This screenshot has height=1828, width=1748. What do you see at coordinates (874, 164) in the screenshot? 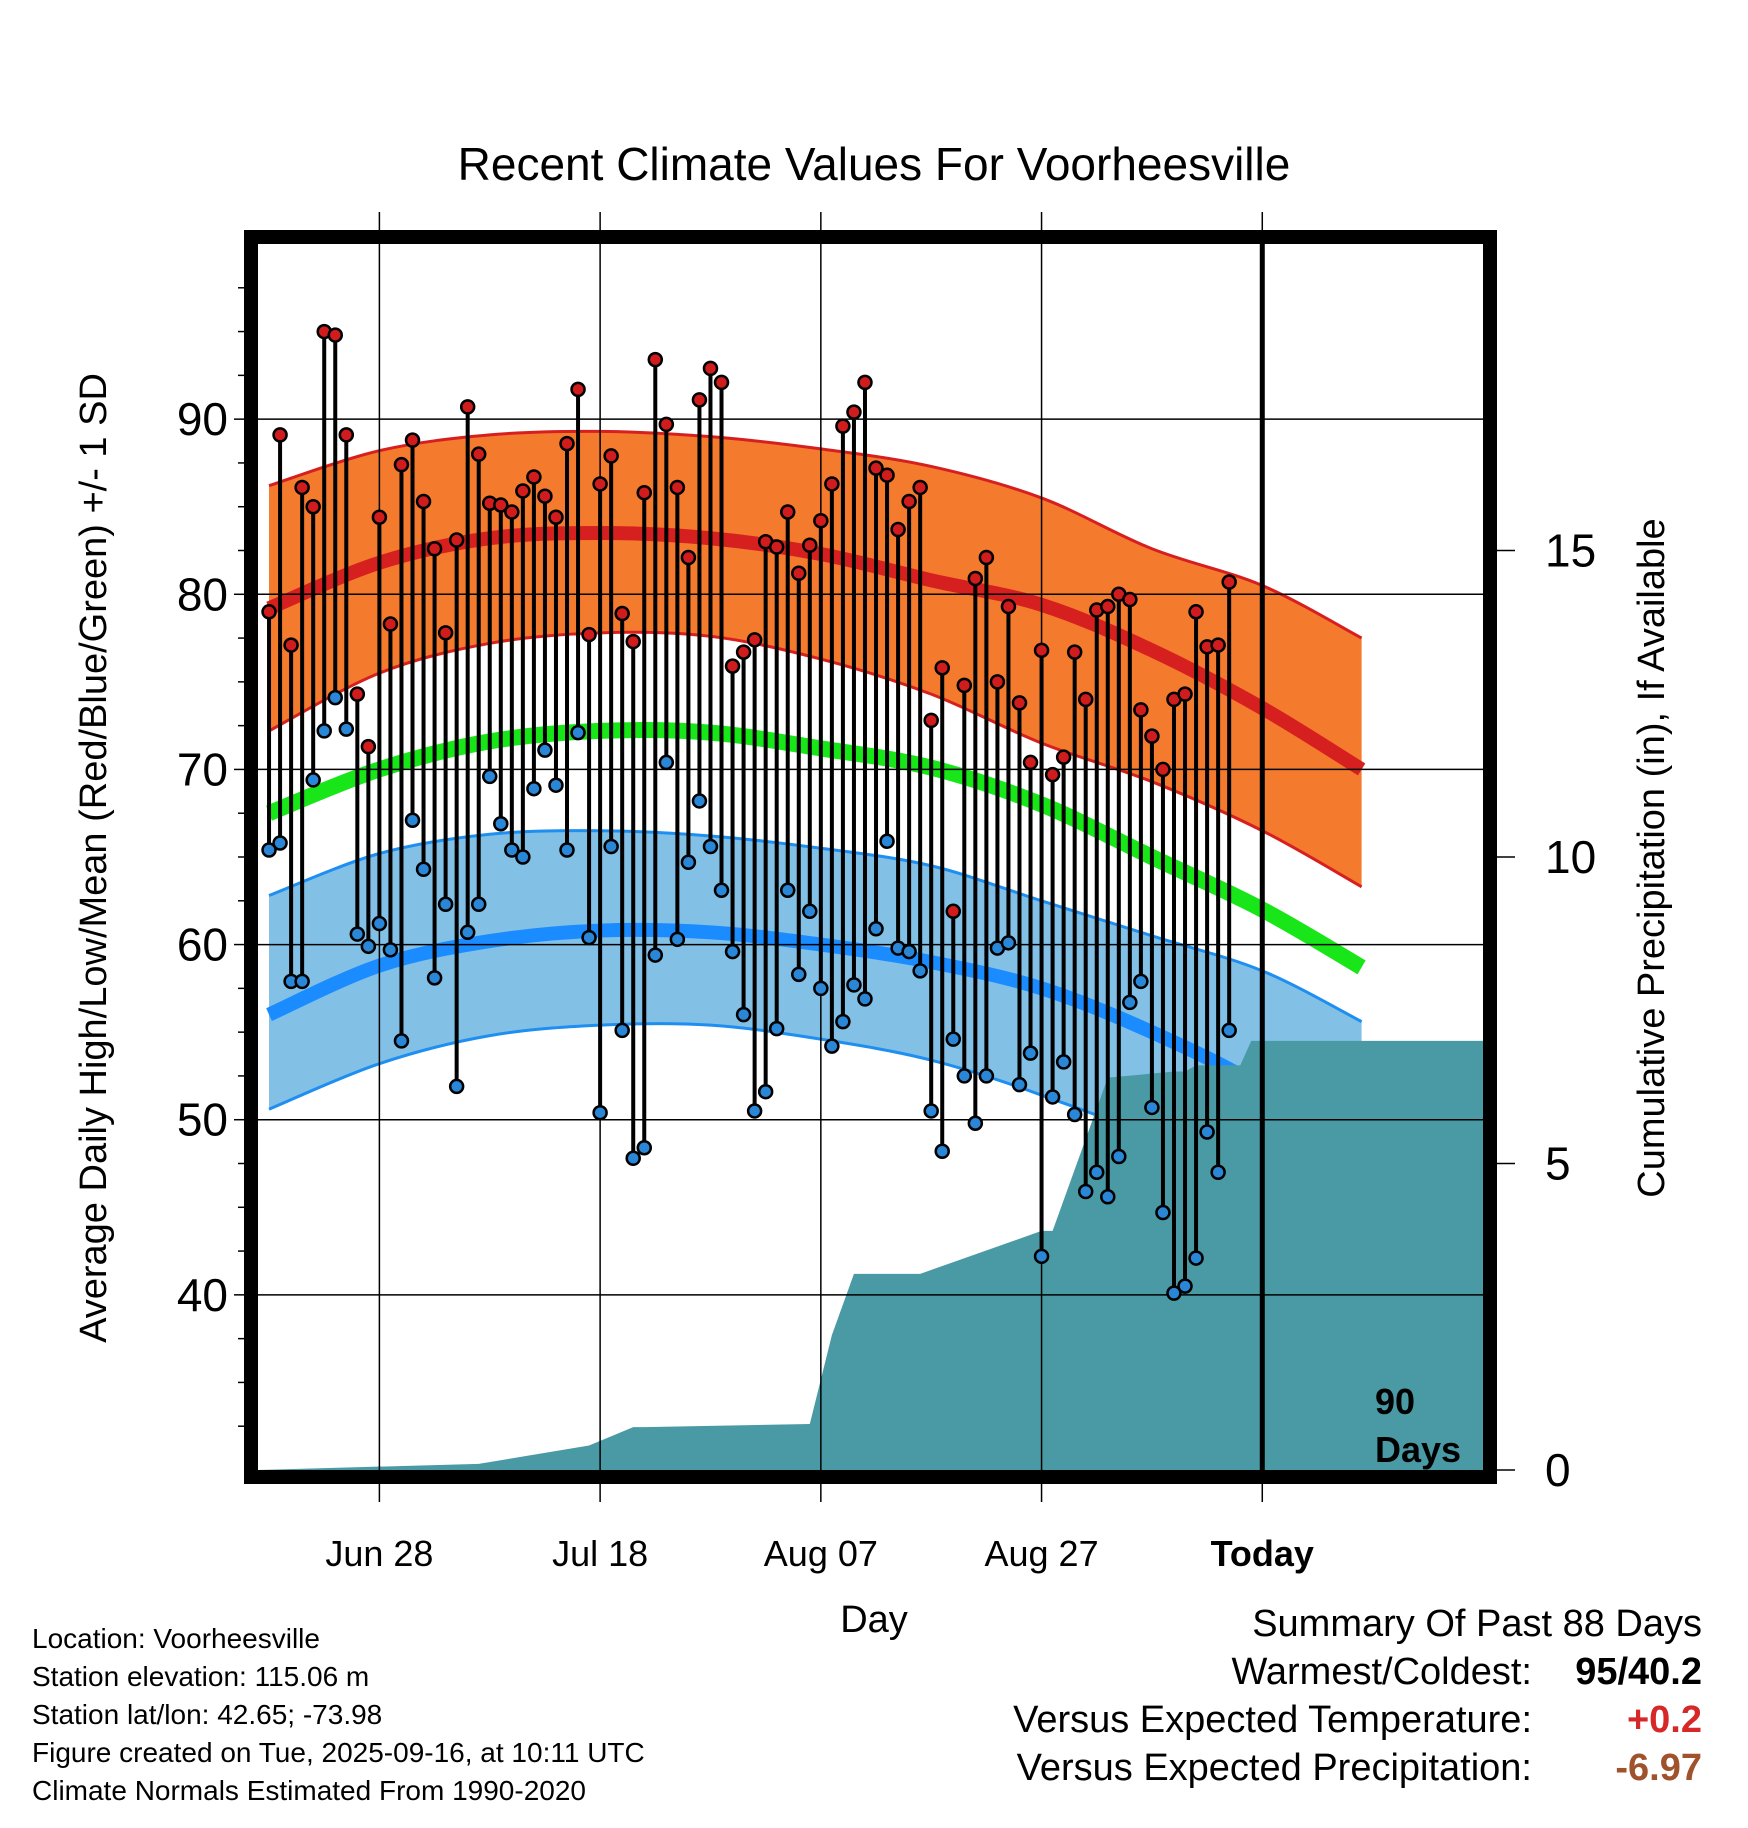
I see `chart-title: Recent Climate Values For Voorheesville` at bounding box center [874, 164].